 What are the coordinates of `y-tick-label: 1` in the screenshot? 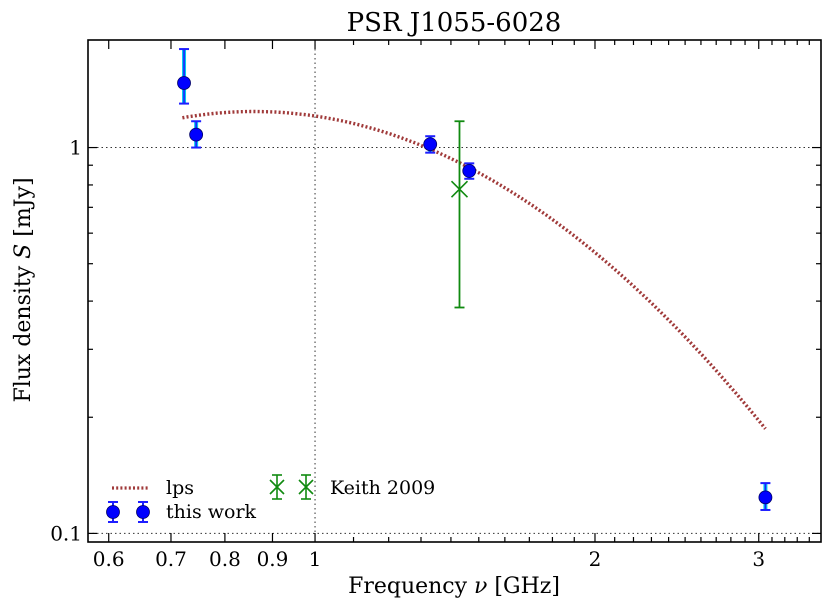 It's located at (75, 148).